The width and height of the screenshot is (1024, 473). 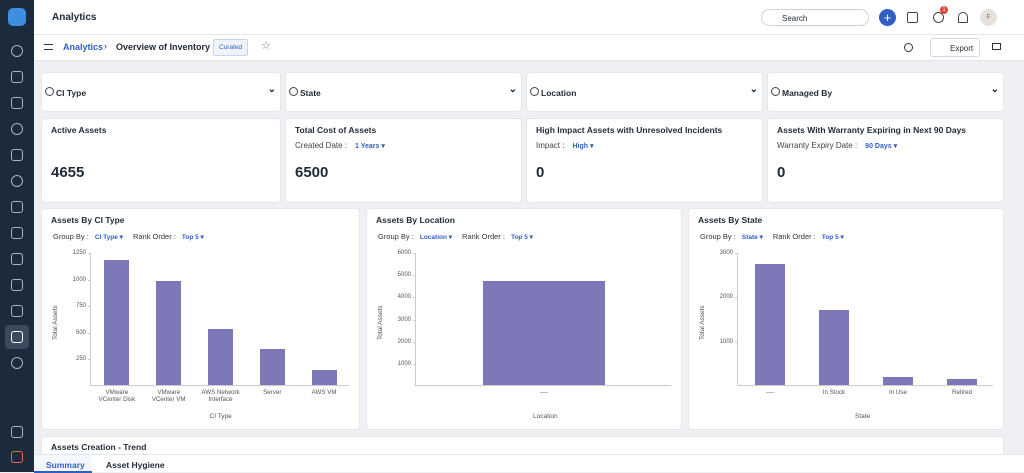 I want to click on x-axis-label: State, so click(x=863, y=416).